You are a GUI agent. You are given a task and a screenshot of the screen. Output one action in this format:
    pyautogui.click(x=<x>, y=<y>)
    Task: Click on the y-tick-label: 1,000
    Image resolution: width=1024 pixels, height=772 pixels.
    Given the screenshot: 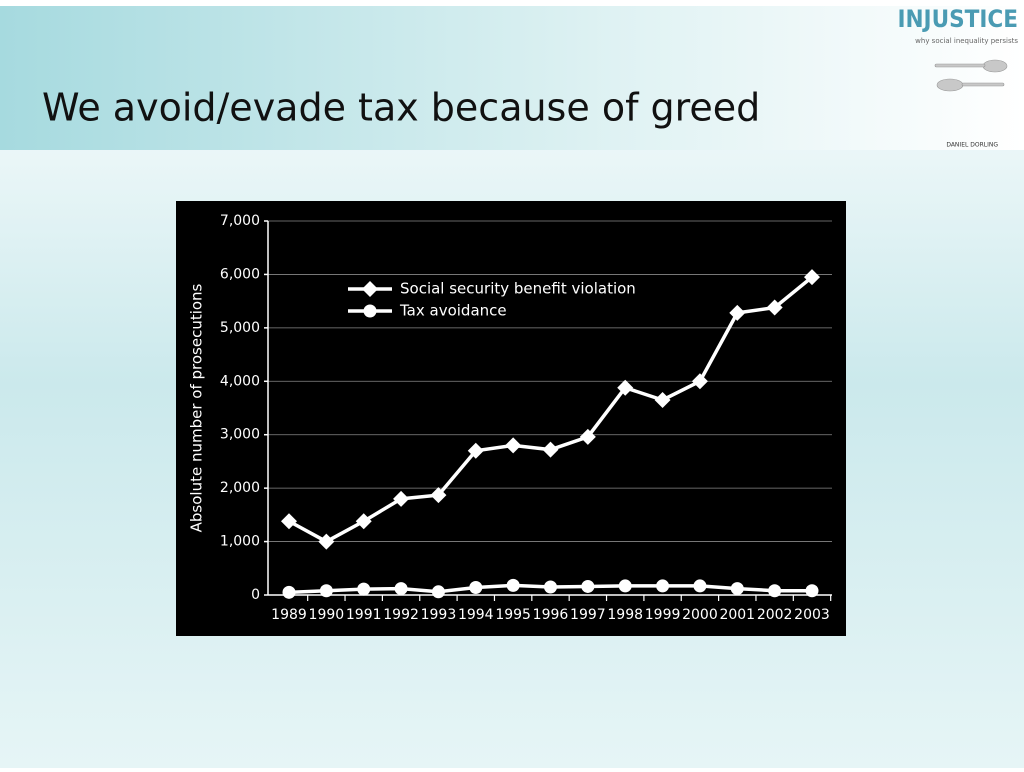 What is the action you would take?
    pyautogui.click(x=240, y=542)
    